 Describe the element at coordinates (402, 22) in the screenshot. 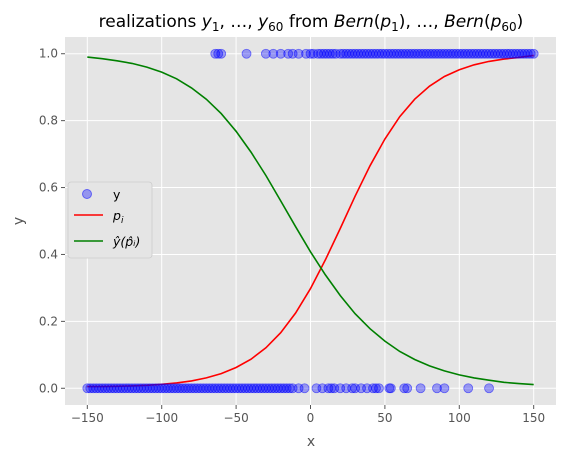

I see `title-bern1-close: )` at that location.